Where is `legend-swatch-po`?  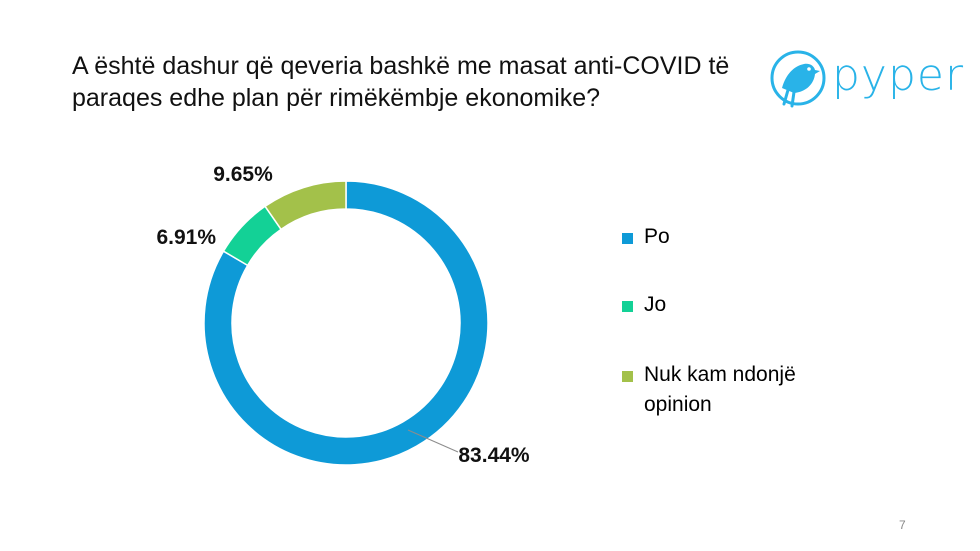
legend-swatch-po is located at coordinates (627, 238).